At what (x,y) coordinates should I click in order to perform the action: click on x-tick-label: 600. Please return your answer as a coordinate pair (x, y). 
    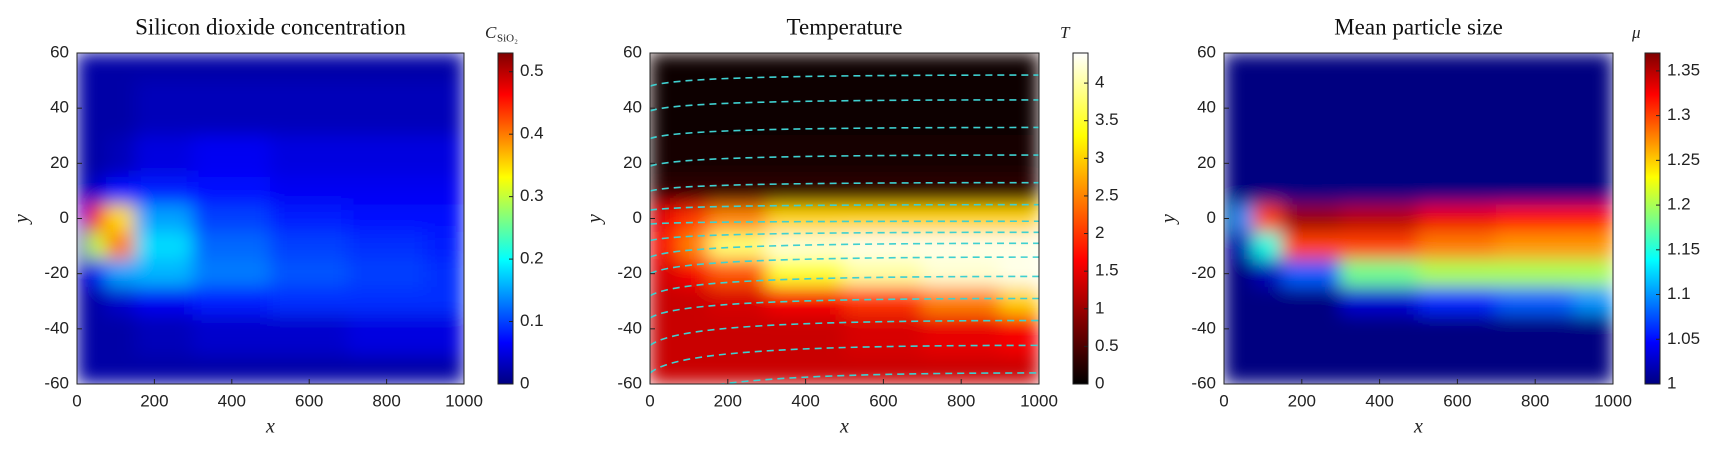
    Looking at the image, I should click on (309, 400).